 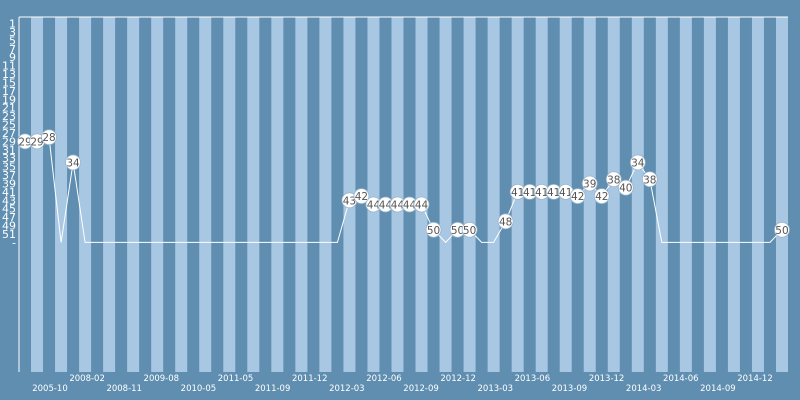 I want to click on x-tick-label: 2011-05, so click(x=236, y=379).